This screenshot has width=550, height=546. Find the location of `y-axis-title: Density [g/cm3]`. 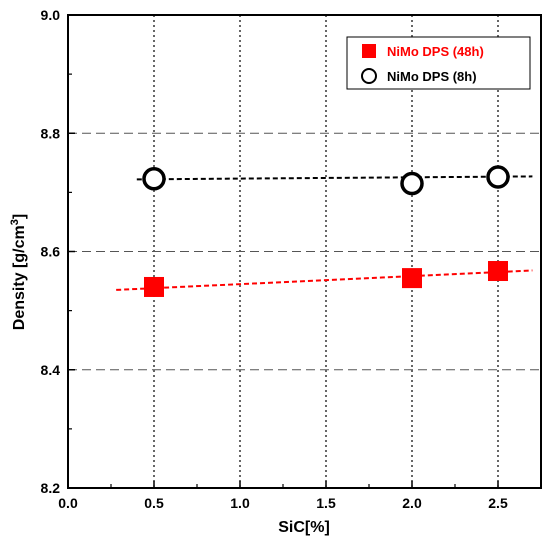

y-axis-title: Density [g/cm3] is located at coordinates (18, 272).